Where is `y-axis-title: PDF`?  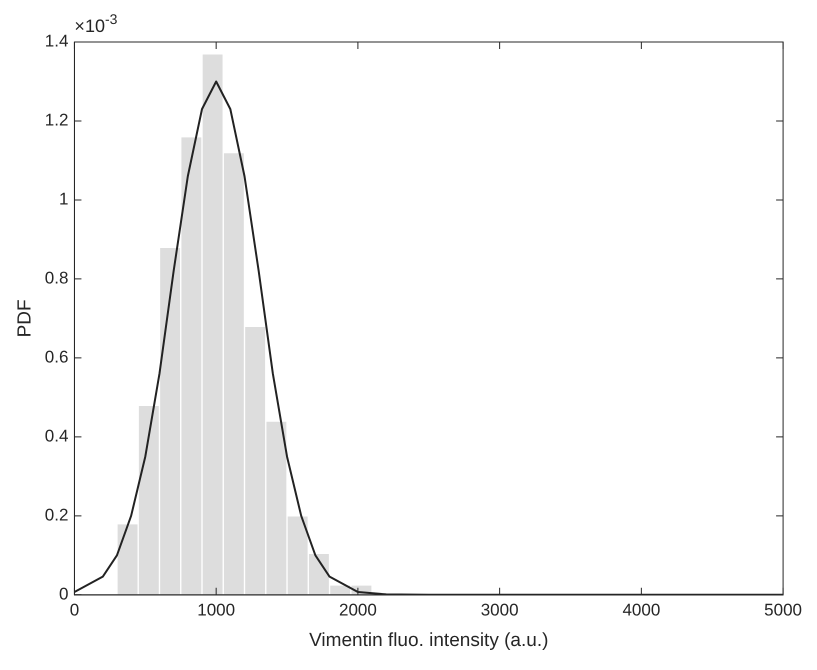 y-axis-title: PDF is located at coordinates (25, 318).